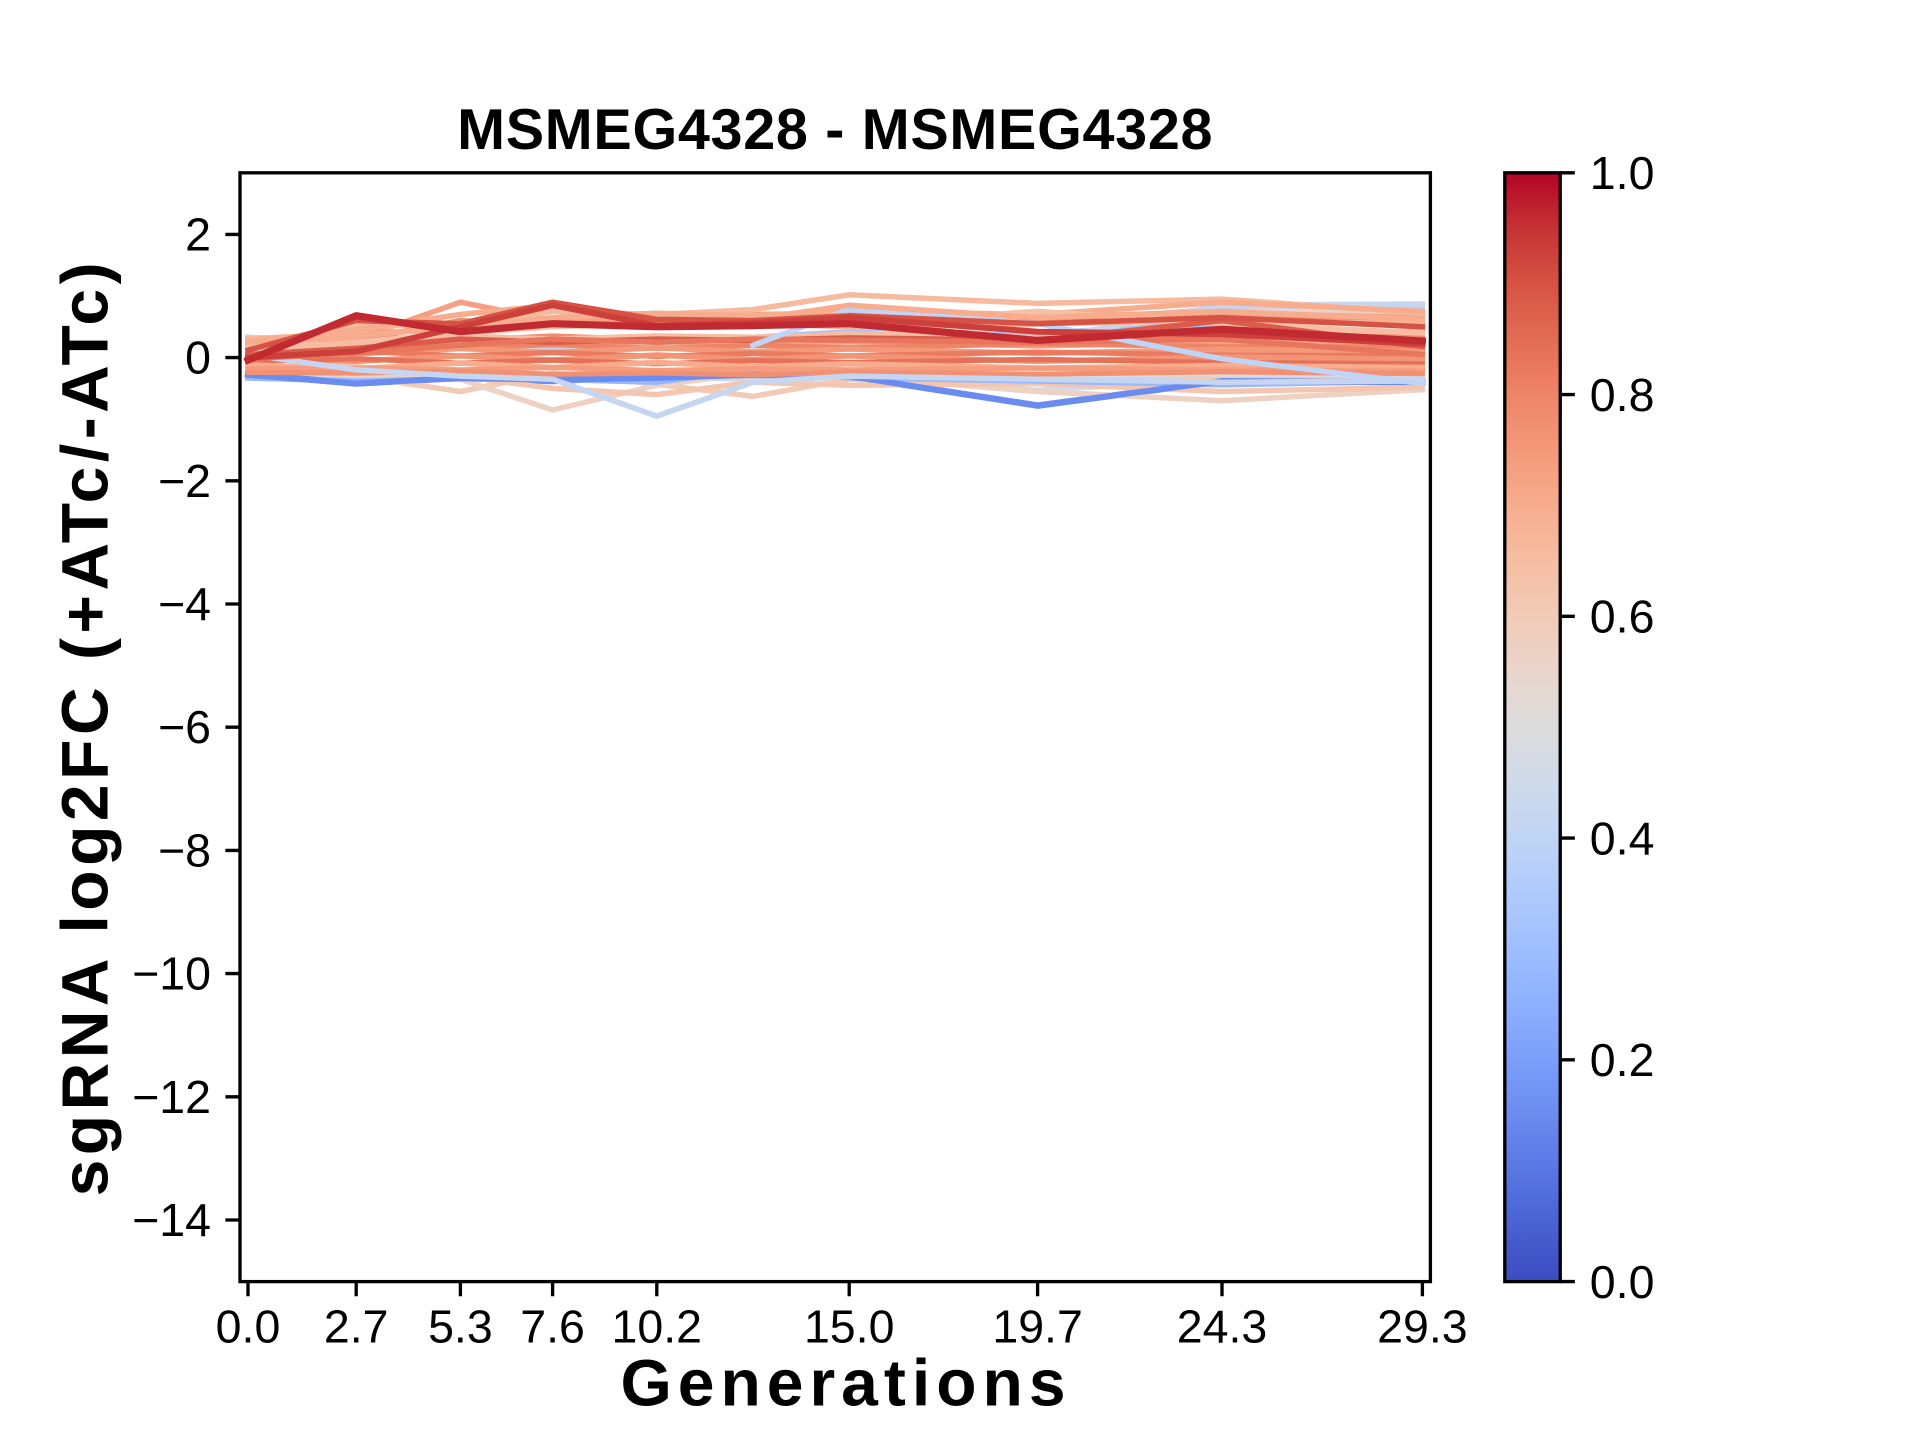  What do you see at coordinates (1622, 173) in the screenshot?
I see `svg-text: 1.0` at bounding box center [1622, 173].